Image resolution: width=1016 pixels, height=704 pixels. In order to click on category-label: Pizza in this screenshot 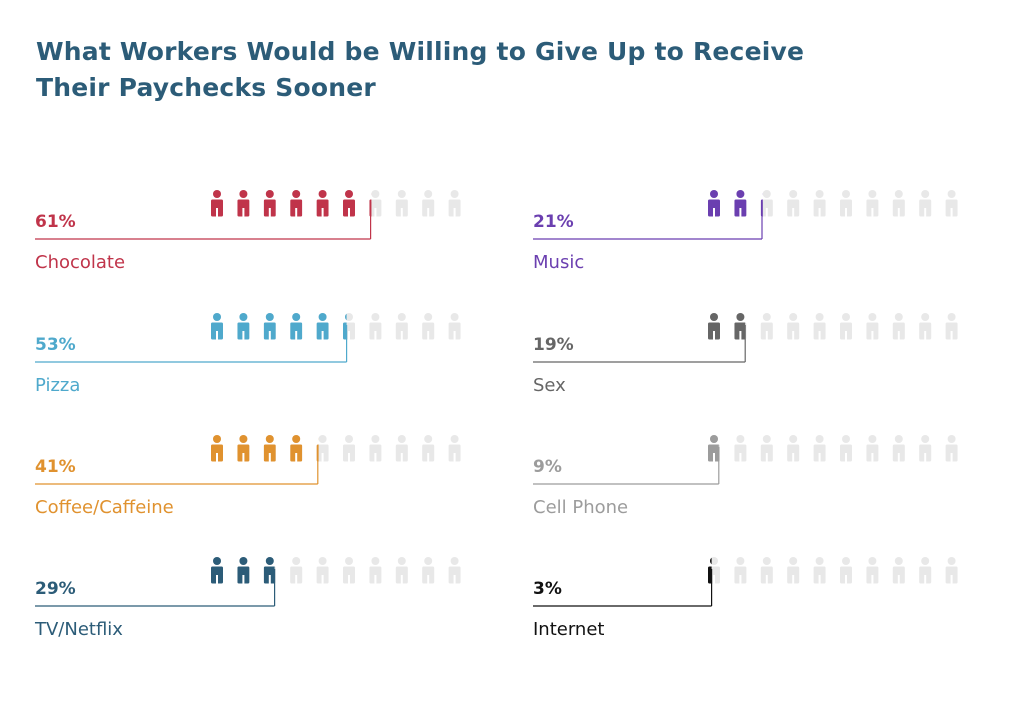, I will do `click(57, 385)`.